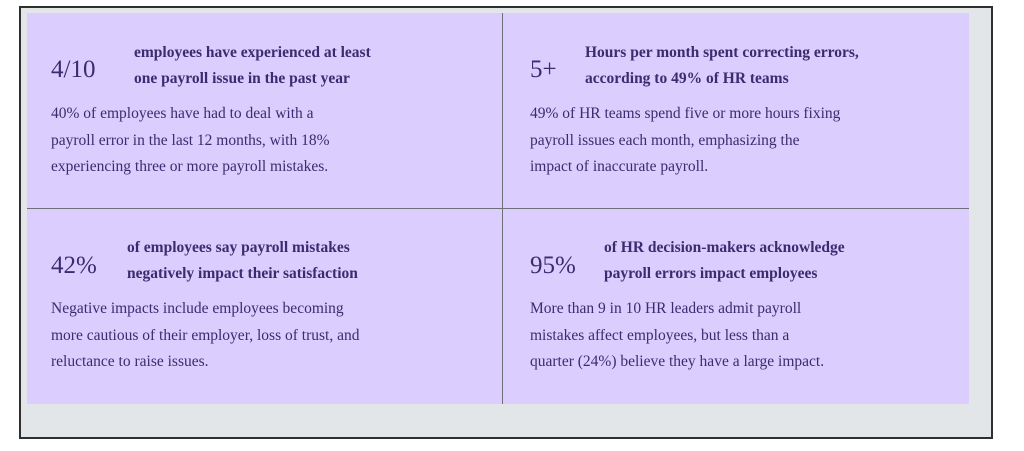 This screenshot has height=451, width=1024. What do you see at coordinates (242, 78) in the screenshot?
I see `headline-line: one payroll issue in the past year` at bounding box center [242, 78].